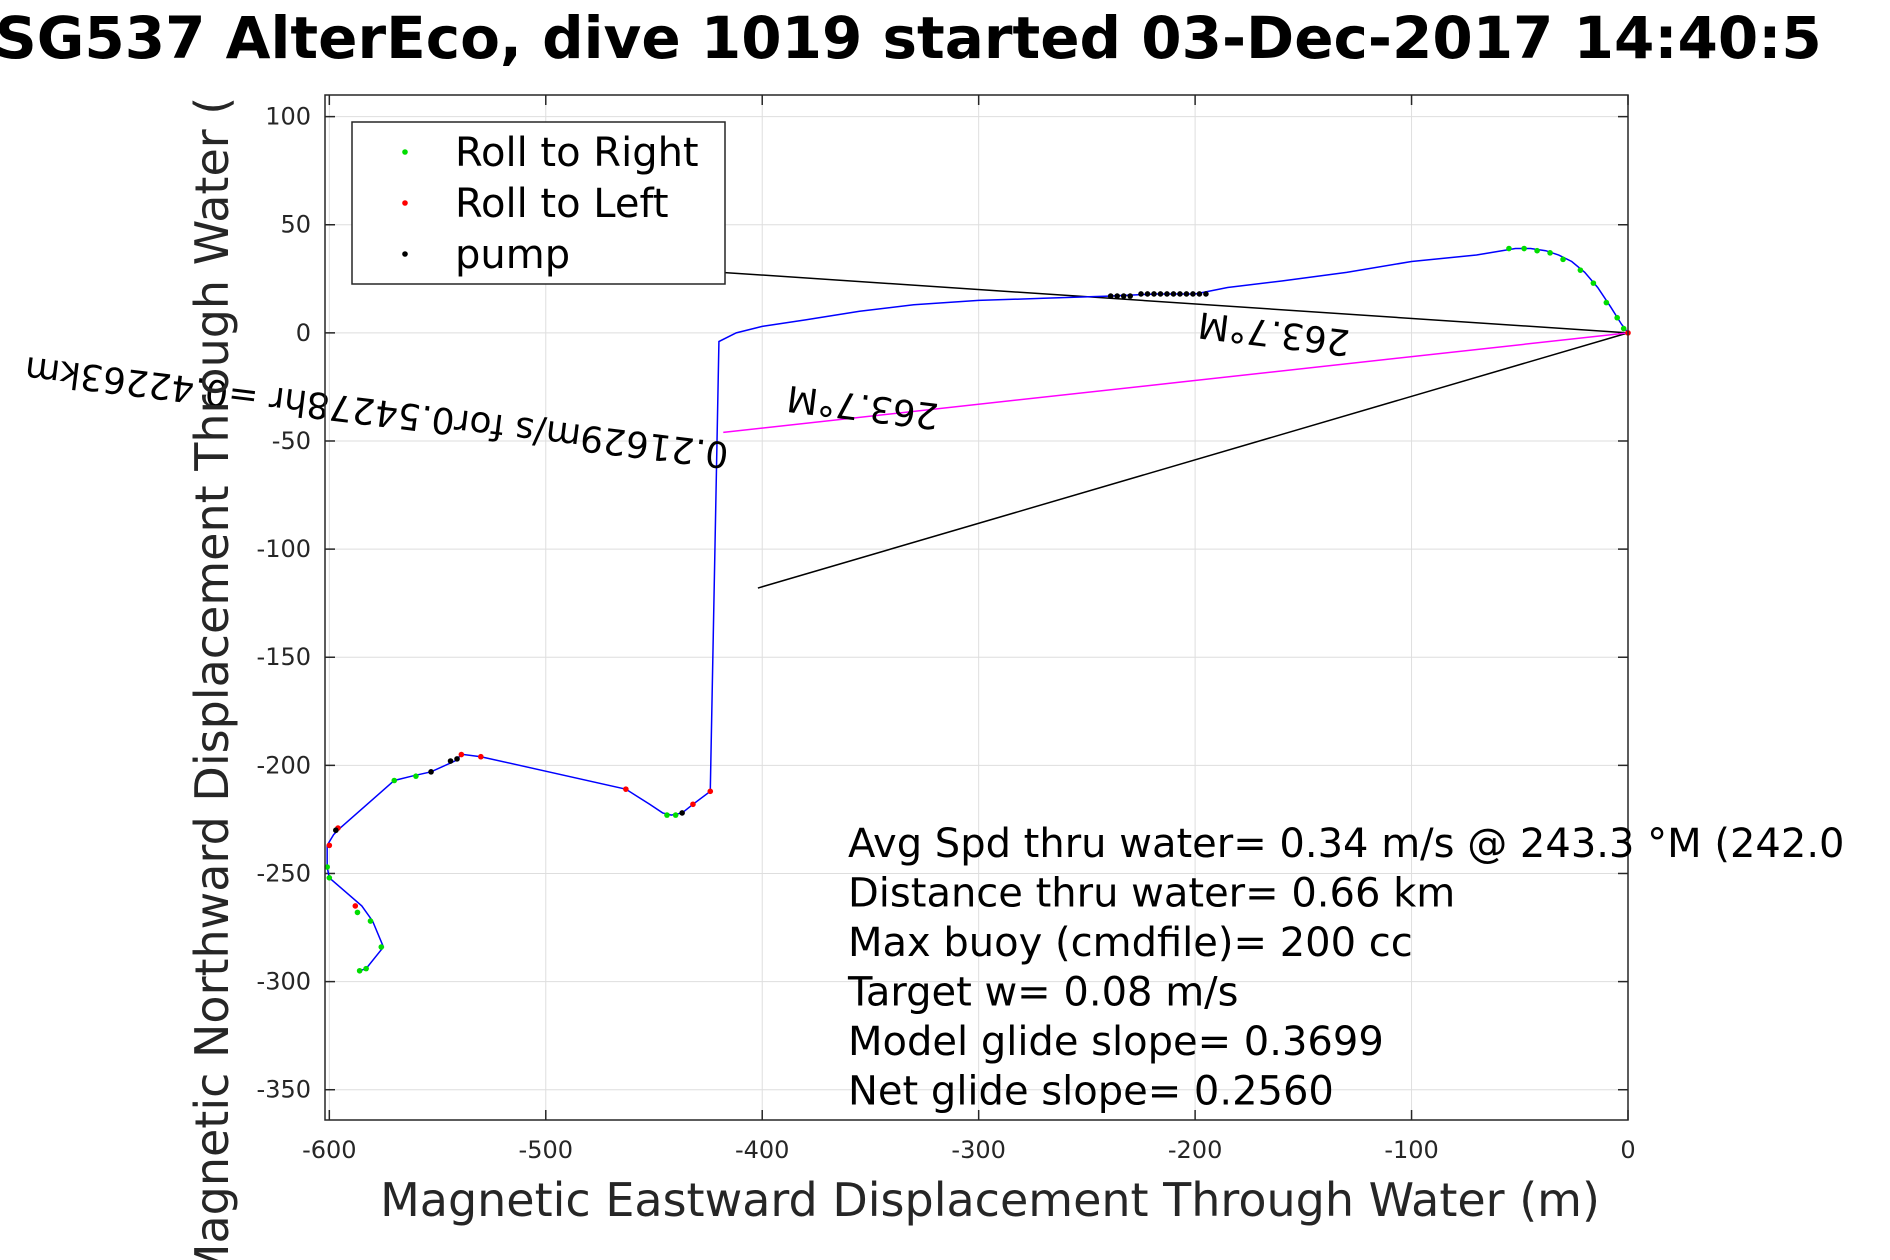  Describe the element at coordinates (284, 982) in the screenshot. I see `y-tick-label: -300` at that location.